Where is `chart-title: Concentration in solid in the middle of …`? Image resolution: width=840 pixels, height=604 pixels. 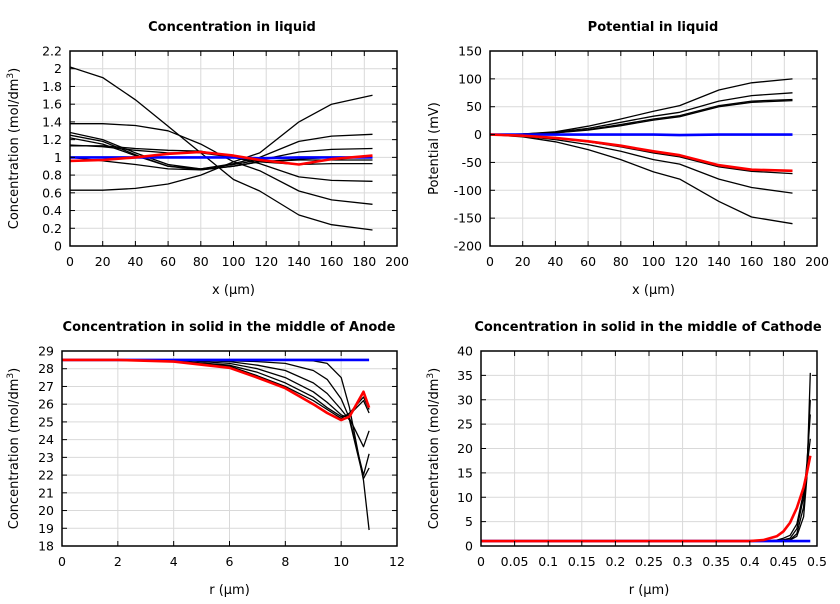 chart-title: Concentration in solid in the middle of … is located at coordinates (648, 327).